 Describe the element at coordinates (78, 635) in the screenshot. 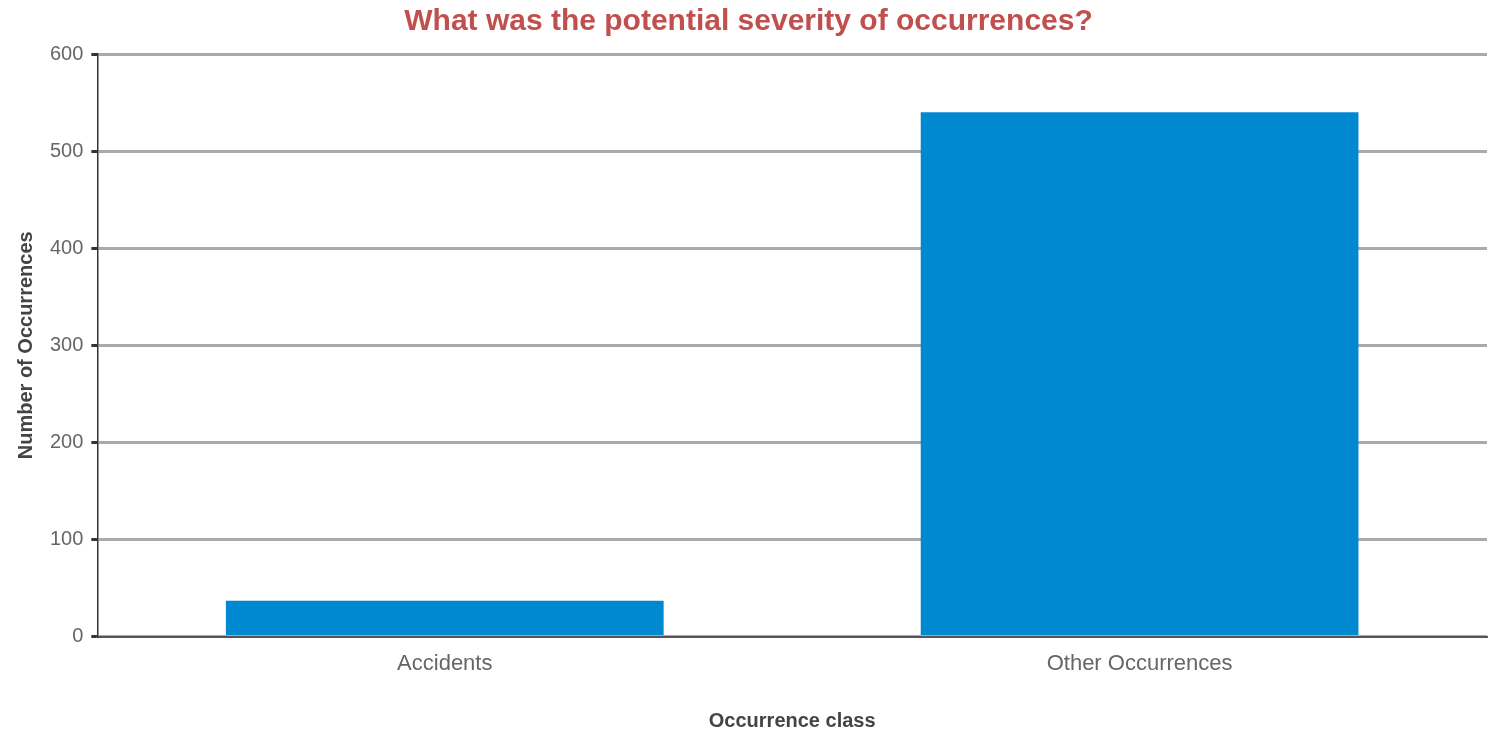

I see `y-tick-label: 0` at that location.